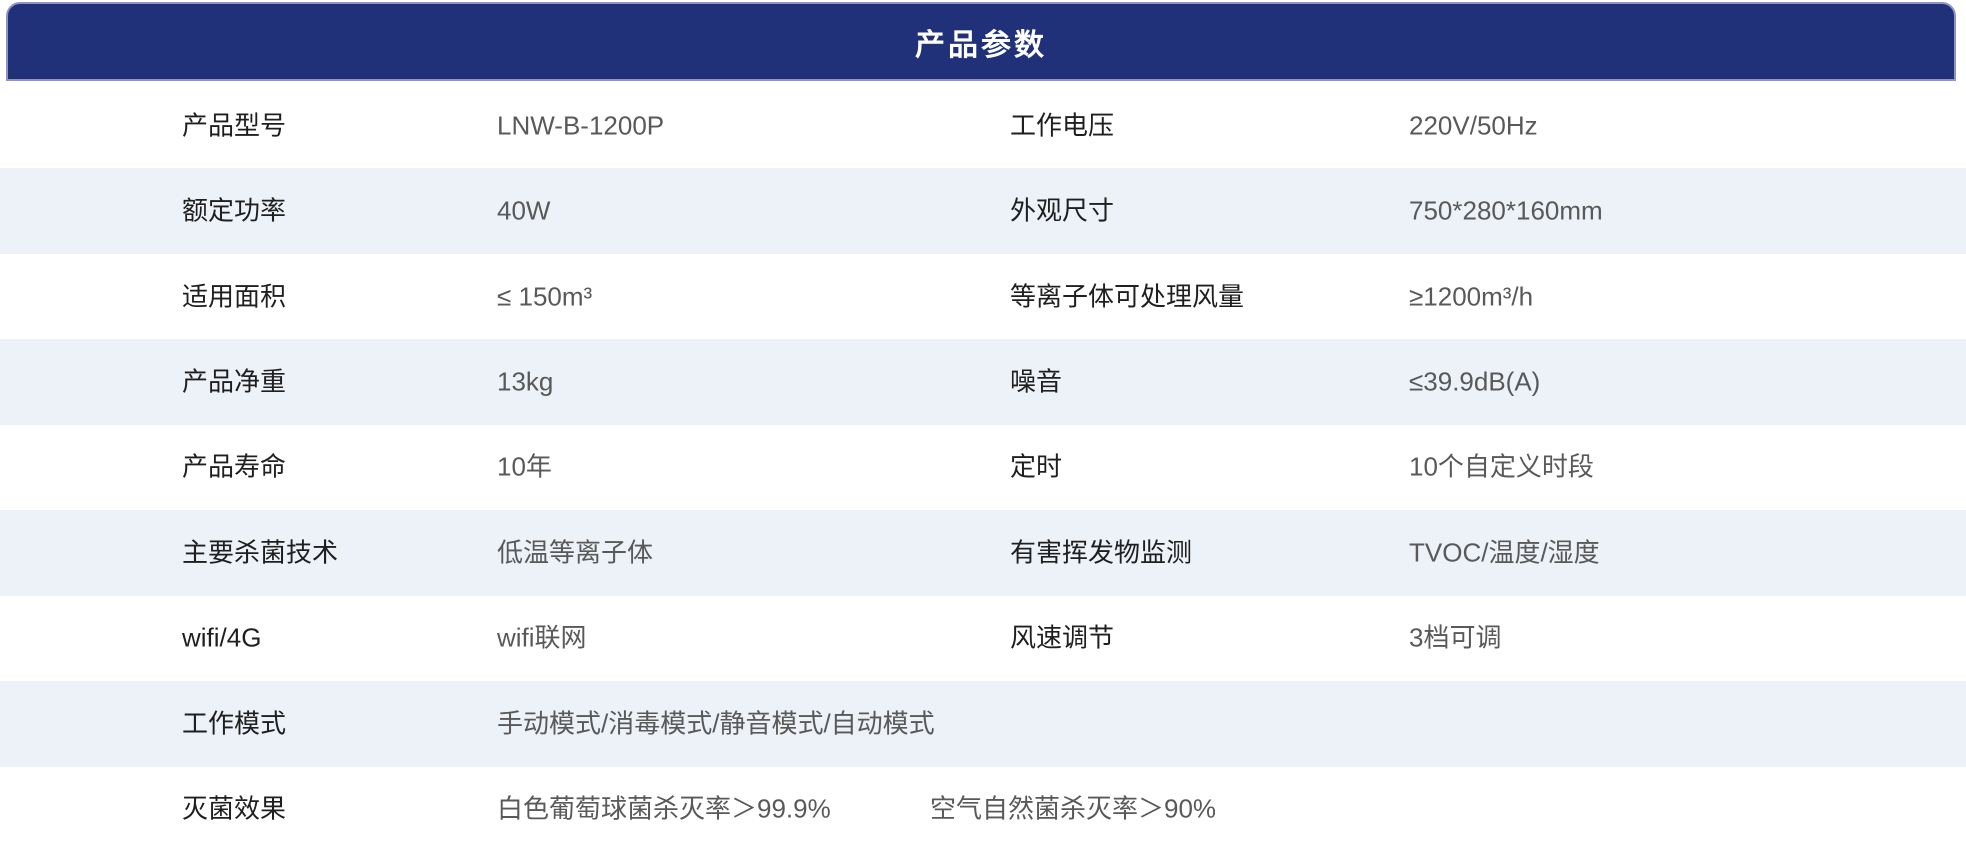  I want to click on table-row: 主要杀菌技术 低温等离子体 有害挥发物监测 TVOC/温度/湿度, so click(983, 553).